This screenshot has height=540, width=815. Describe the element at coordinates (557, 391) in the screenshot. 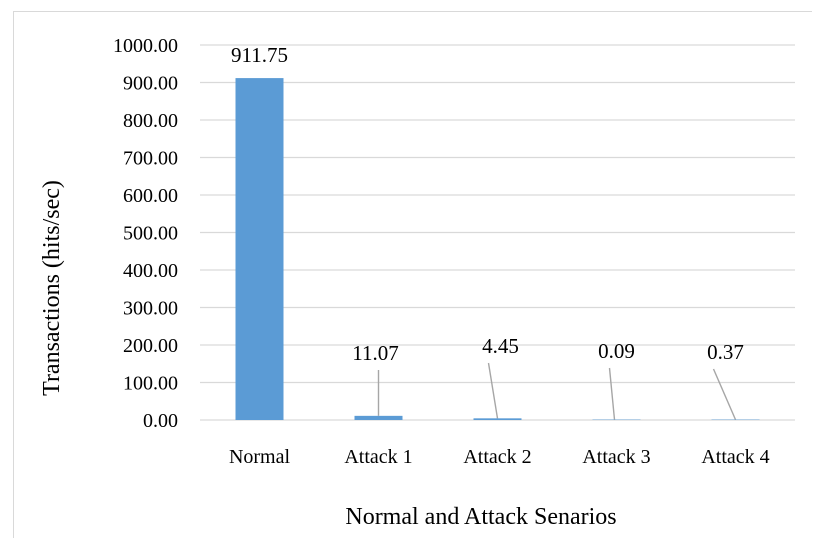

I see `leader-lines` at that location.